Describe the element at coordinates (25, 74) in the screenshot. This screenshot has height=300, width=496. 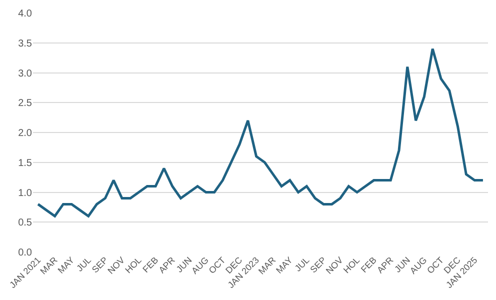
I see `y-tick-label: 3.0` at that location.